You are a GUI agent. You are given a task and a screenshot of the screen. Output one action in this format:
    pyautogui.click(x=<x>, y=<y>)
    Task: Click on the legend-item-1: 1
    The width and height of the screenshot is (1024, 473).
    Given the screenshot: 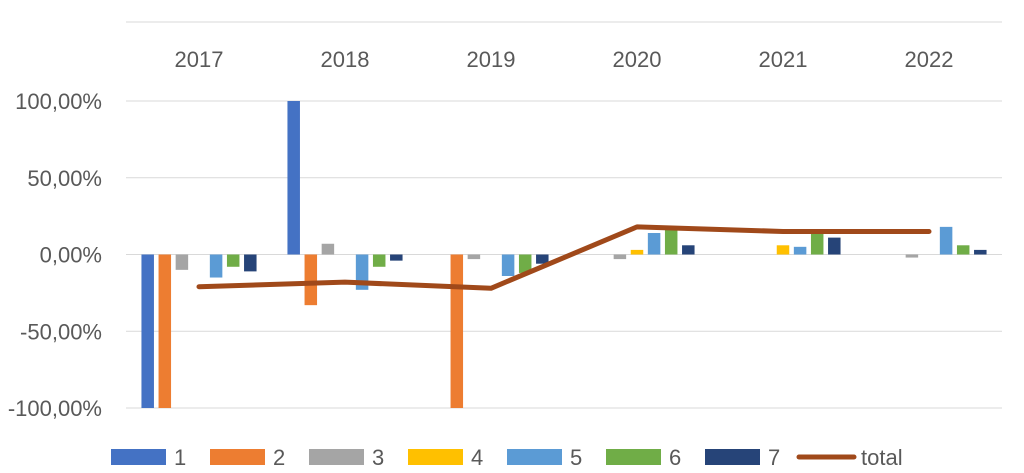 What is the action you would take?
    pyautogui.click(x=148, y=457)
    